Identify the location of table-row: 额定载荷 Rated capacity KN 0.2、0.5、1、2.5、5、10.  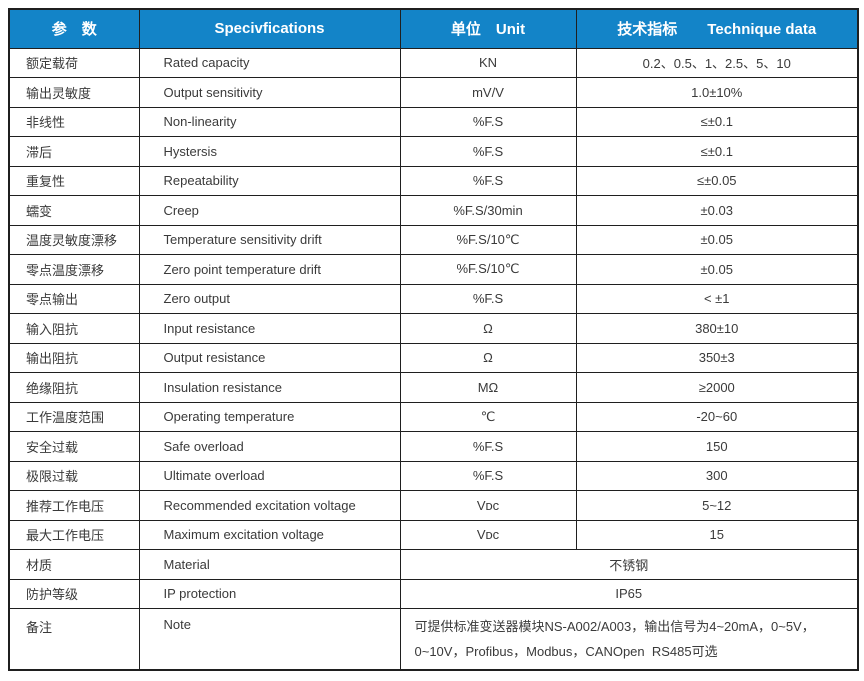
(433, 62).